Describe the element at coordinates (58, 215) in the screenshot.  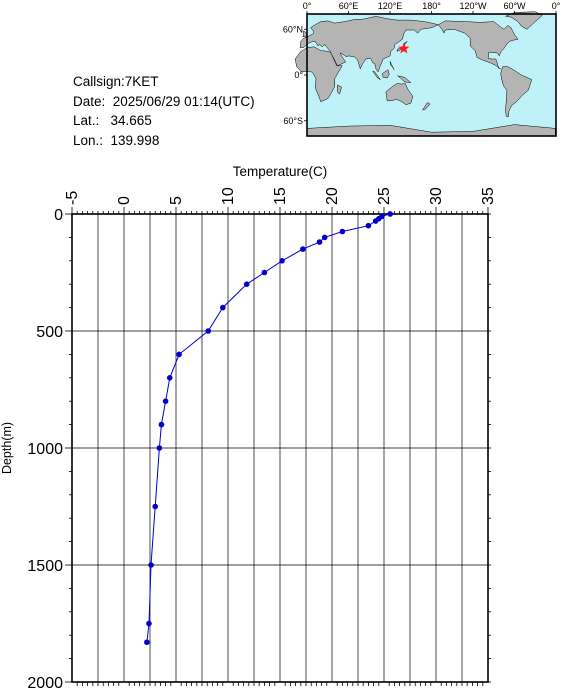
I see `y-tick-label: 0` at that location.